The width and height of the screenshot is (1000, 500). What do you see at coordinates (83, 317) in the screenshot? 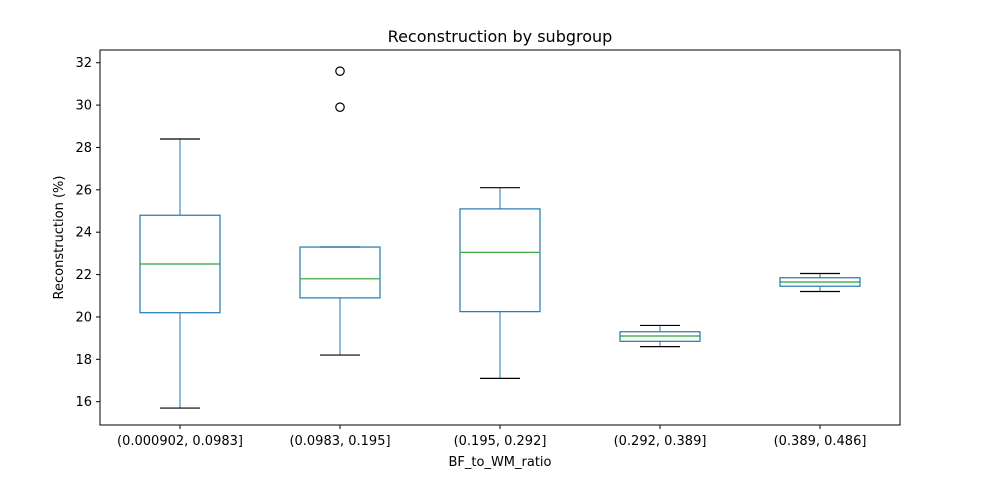
I see `y-tick-label: 20` at bounding box center [83, 317].